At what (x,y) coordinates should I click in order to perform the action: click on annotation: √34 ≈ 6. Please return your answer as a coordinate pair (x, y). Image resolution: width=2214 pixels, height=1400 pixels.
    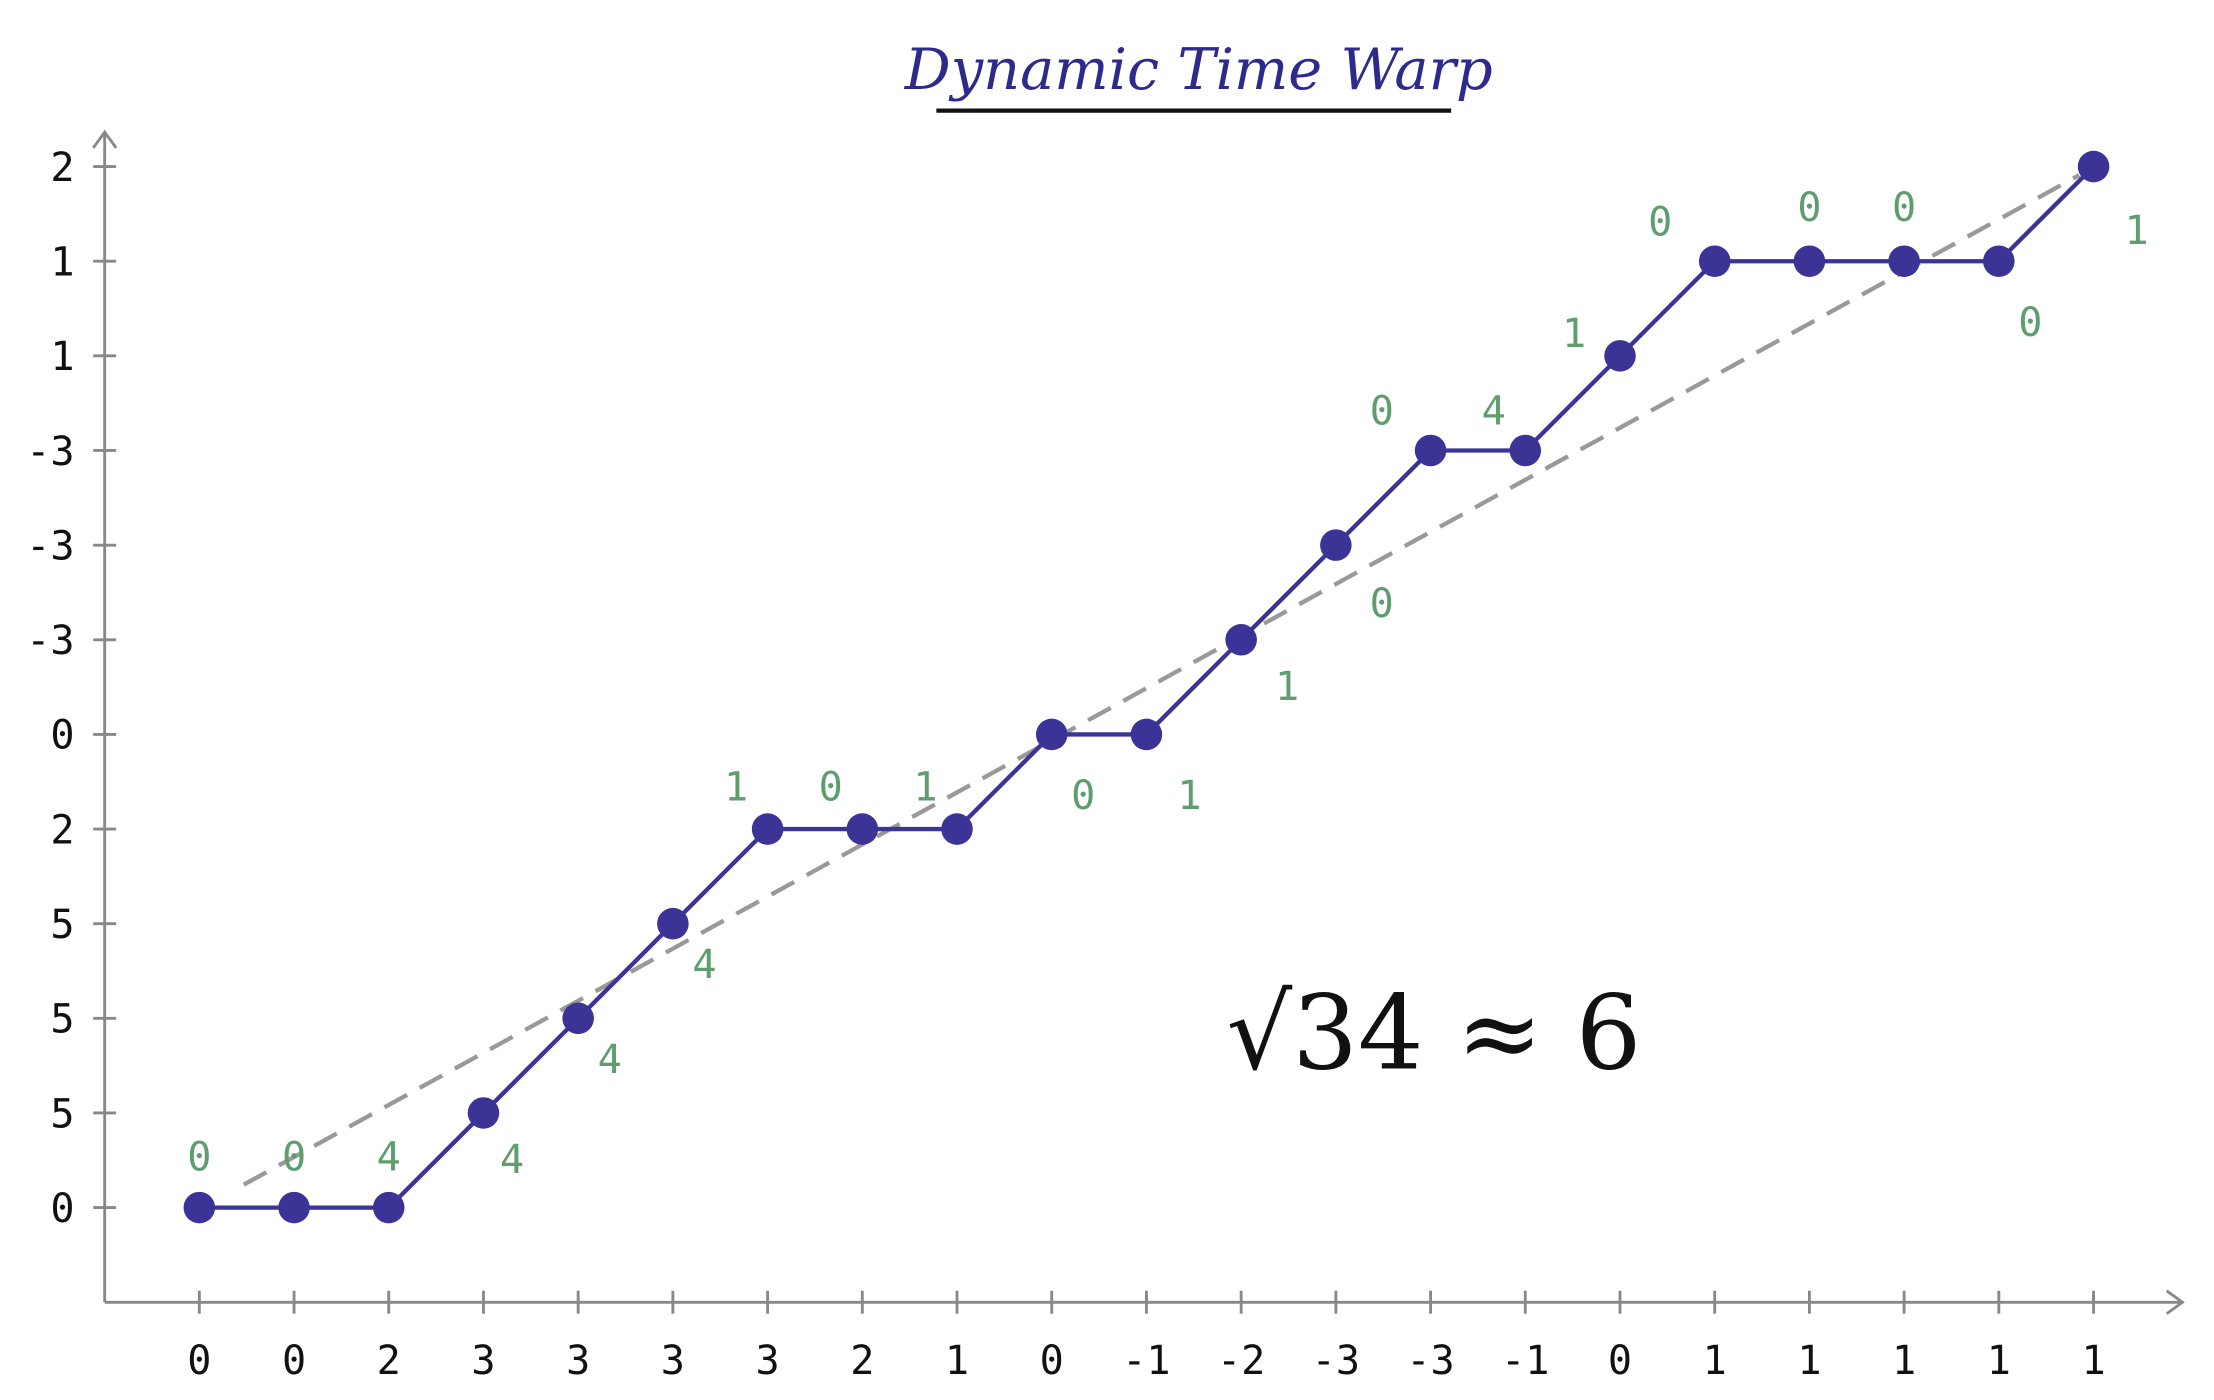
    Looking at the image, I should click on (1433, 1034).